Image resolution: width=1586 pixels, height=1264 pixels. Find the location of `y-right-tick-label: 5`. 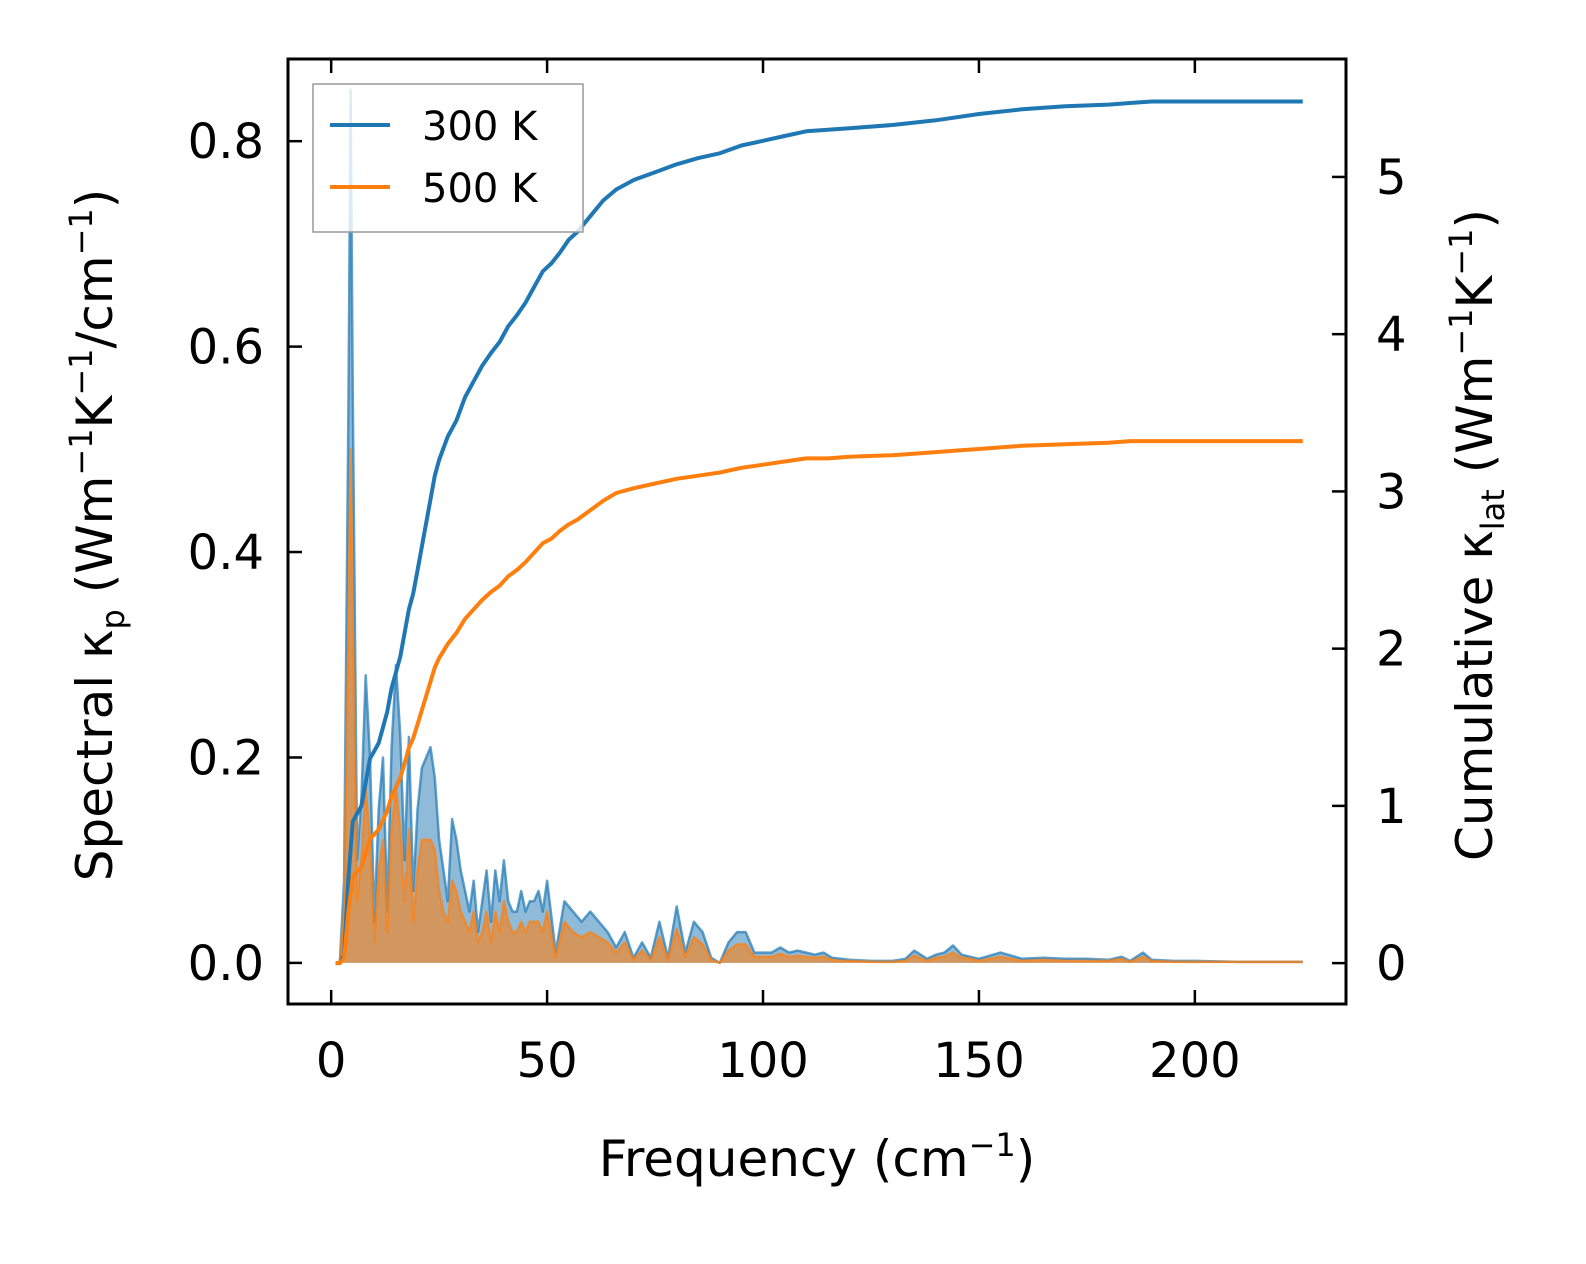

y-right-tick-label: 5 is located at coordinates (1391, 178).